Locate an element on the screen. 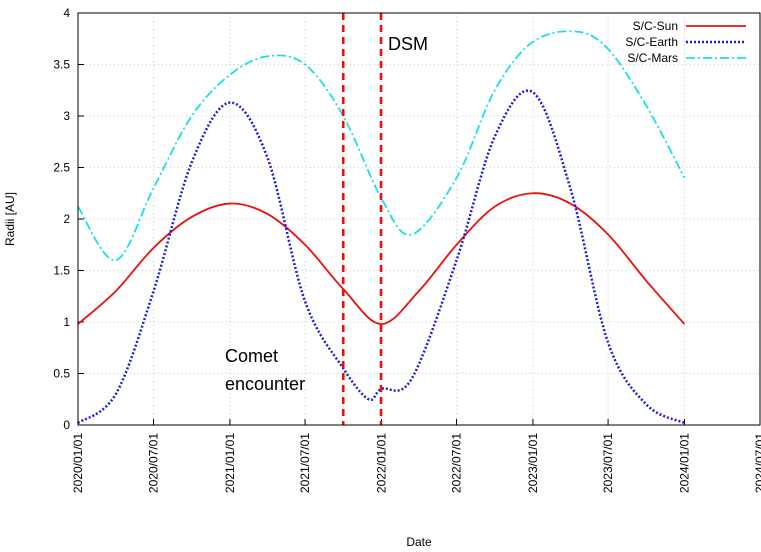 This screenshot has width=761, height=552. y-tick-label: 2 is located at coordinates (66, 219).